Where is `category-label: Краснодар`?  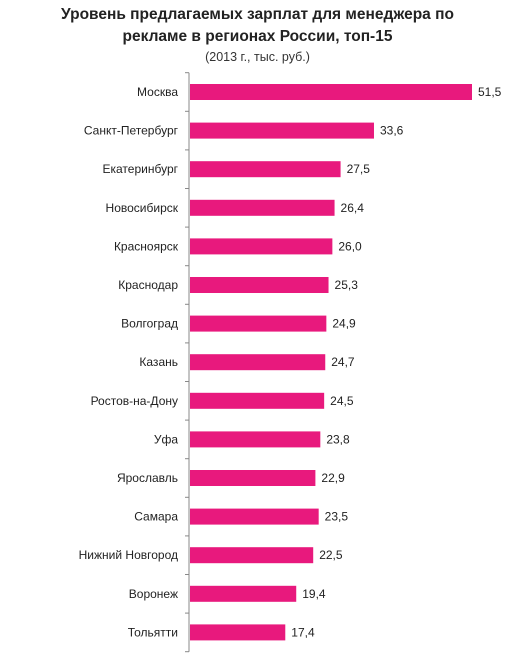
category-label: Краснодар is located at coordinates (148, 285).